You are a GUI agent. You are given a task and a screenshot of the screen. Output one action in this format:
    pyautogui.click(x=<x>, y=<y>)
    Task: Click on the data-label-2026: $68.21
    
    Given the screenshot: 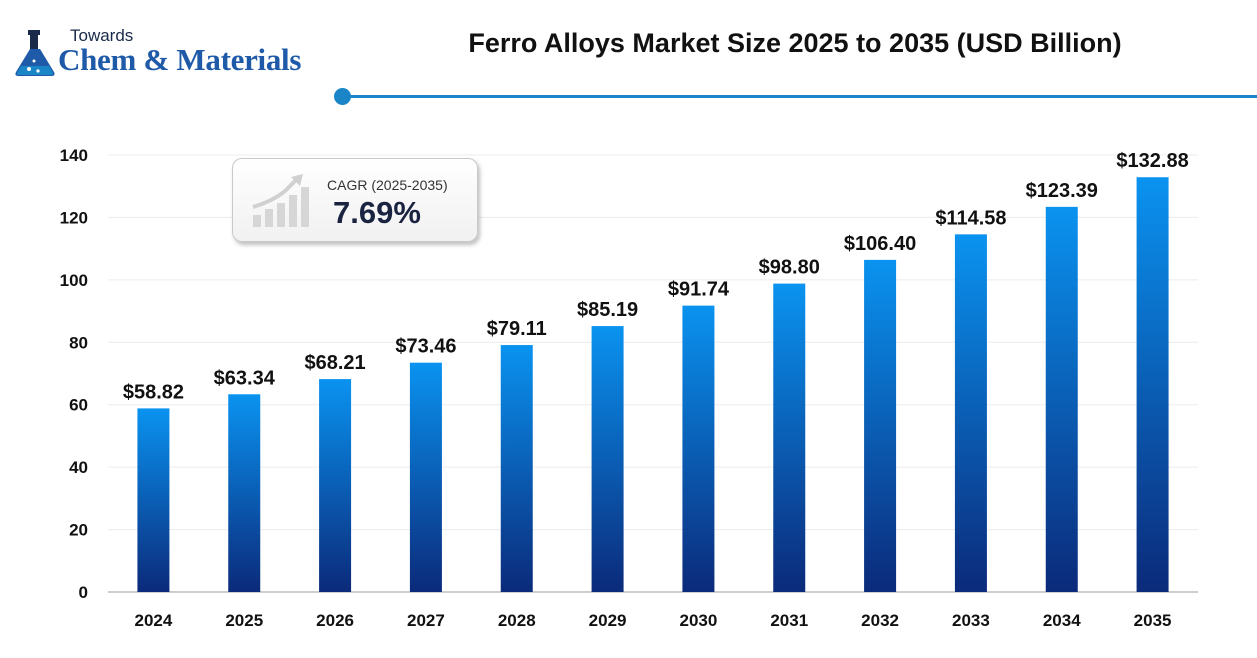 What is the action you would take?
    pyautogui.click(x=334, y=363)
    